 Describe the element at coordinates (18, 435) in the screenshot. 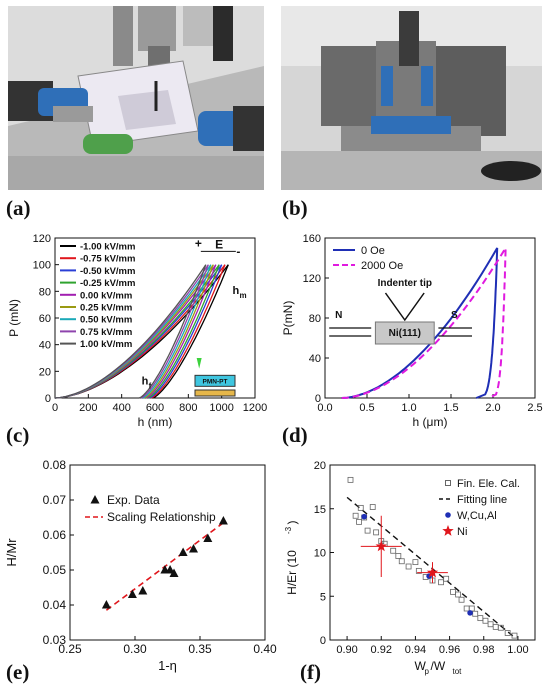

I see `panel-label-c: (c)` at that location.